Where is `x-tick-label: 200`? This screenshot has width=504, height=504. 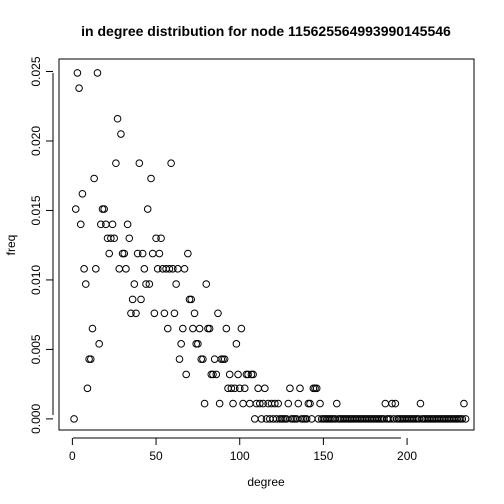
x-tick-label: 200 is located at coordinates (407, 456).